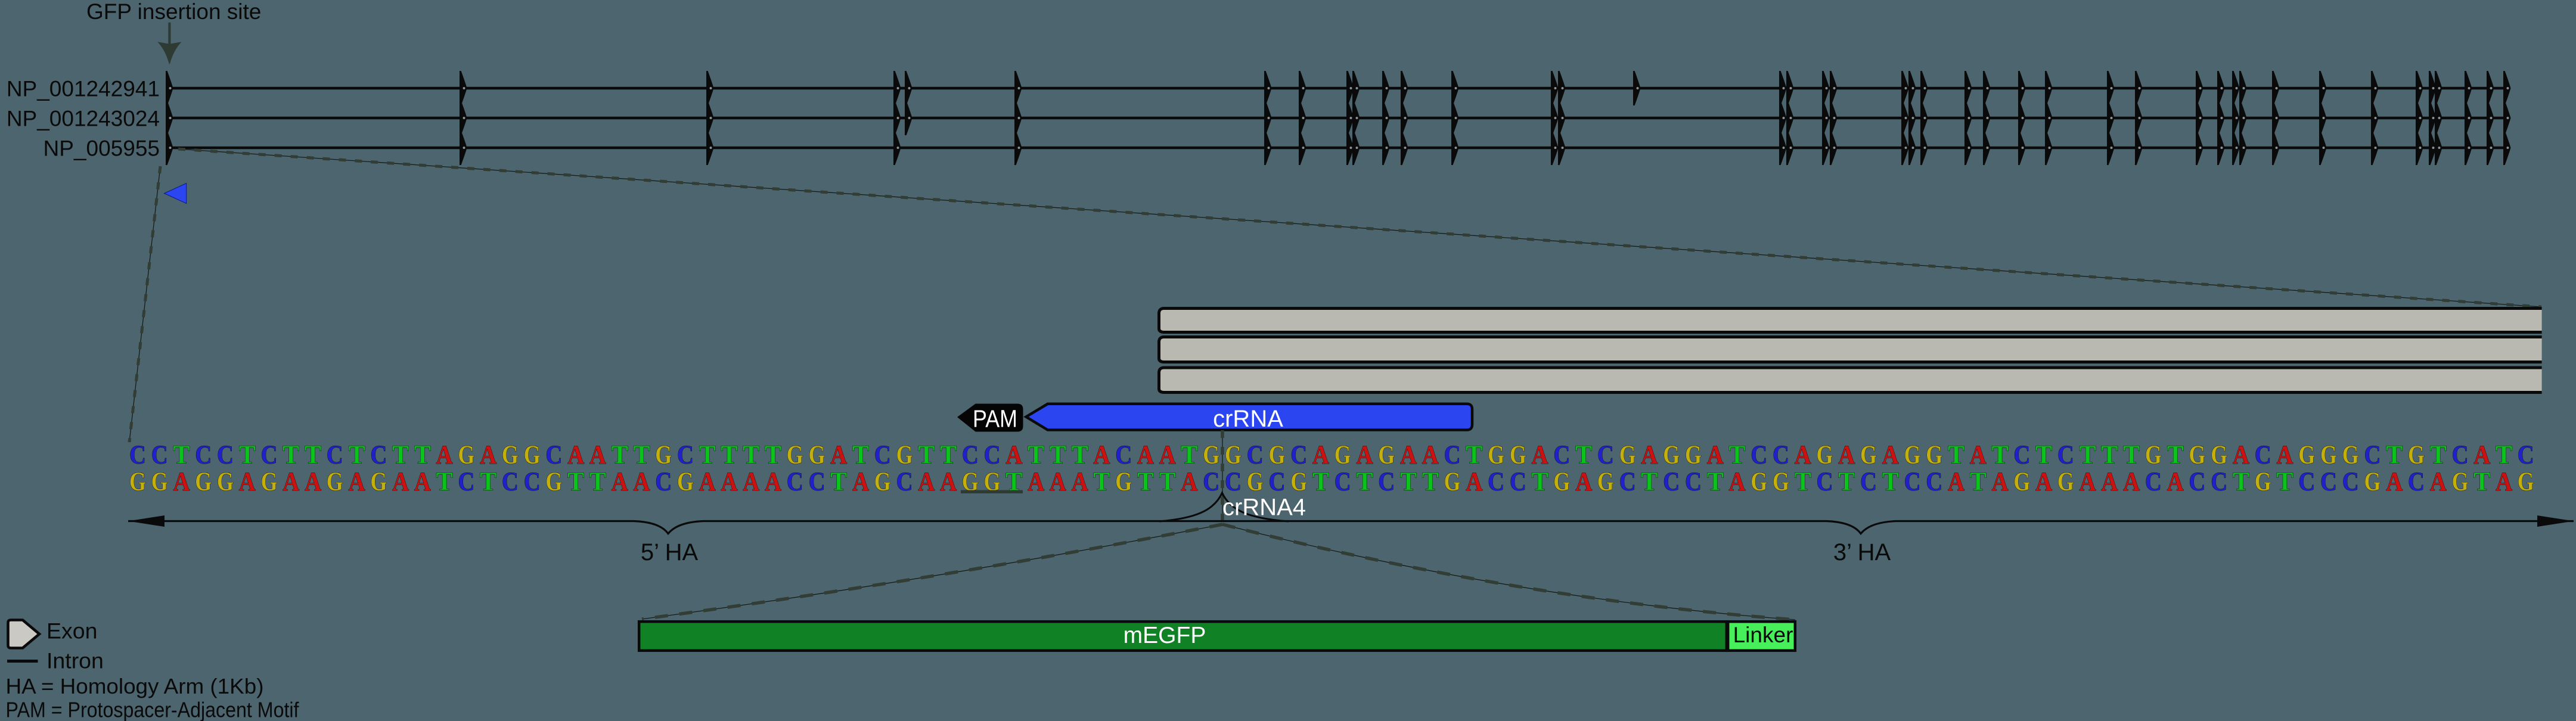 The image size is (2576, 721). Describe the element at coordinates (153, 709) in the screenshot. I see `svg-text:PAM = Protospacer-Adjacent Mot: PAM = Protospacer-Adjacent Motif` at that location.